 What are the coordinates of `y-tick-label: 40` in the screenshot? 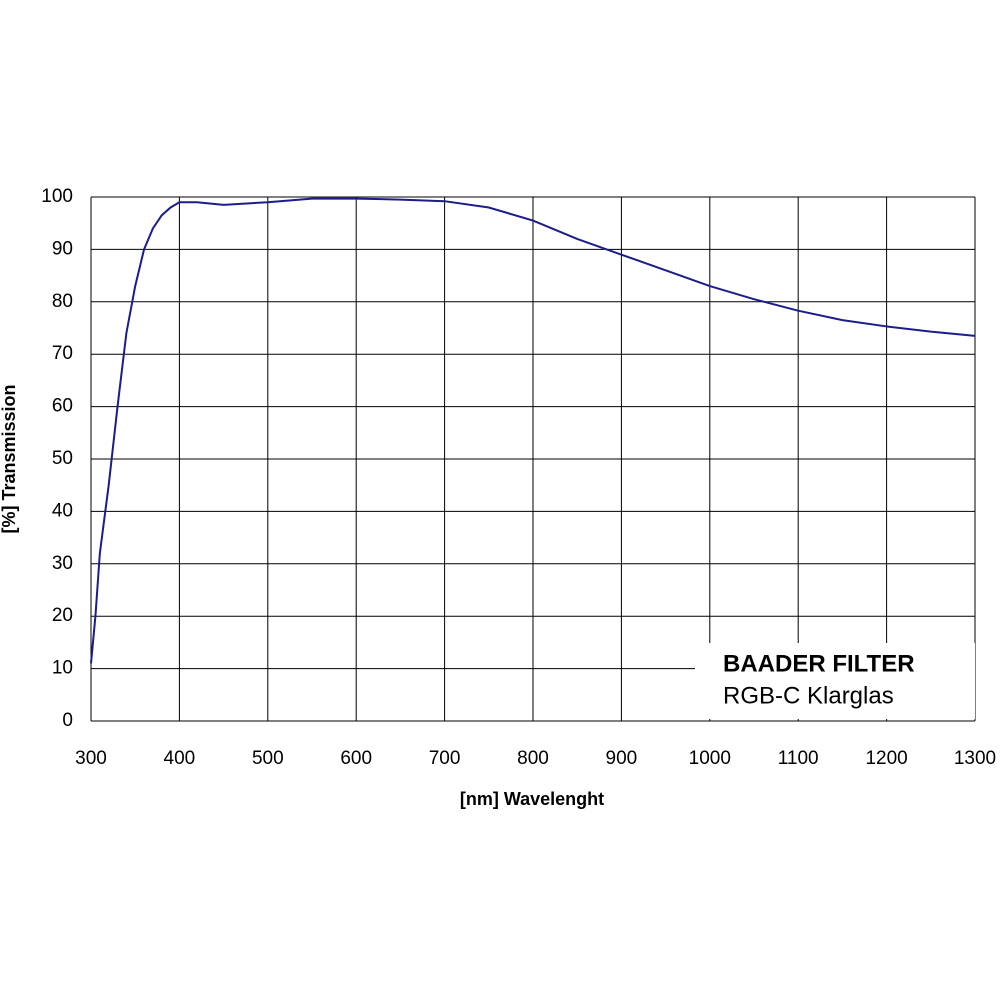 It's located at (62, 510).